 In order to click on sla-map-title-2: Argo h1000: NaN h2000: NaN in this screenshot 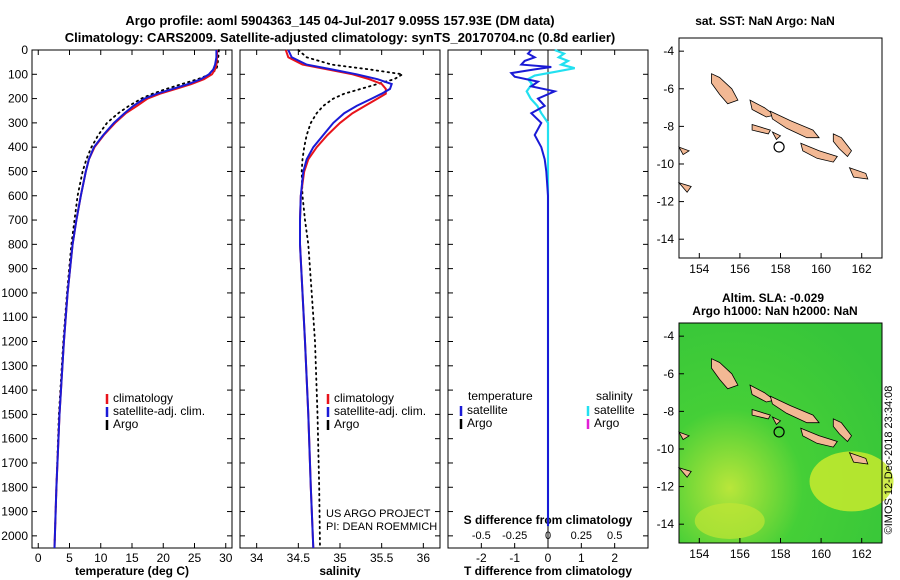, I will do `click(774, 311)`.